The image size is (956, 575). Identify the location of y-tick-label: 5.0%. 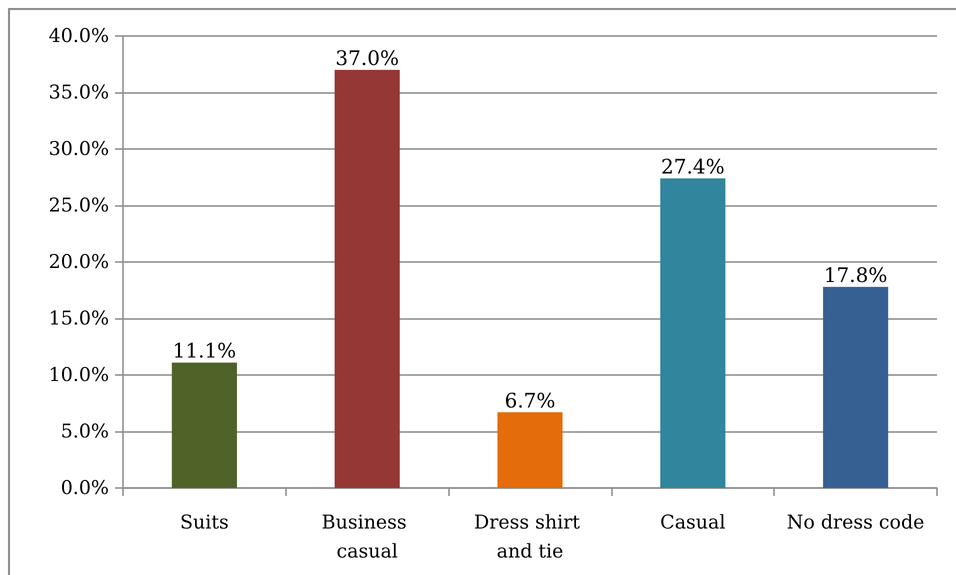
(84, 431).